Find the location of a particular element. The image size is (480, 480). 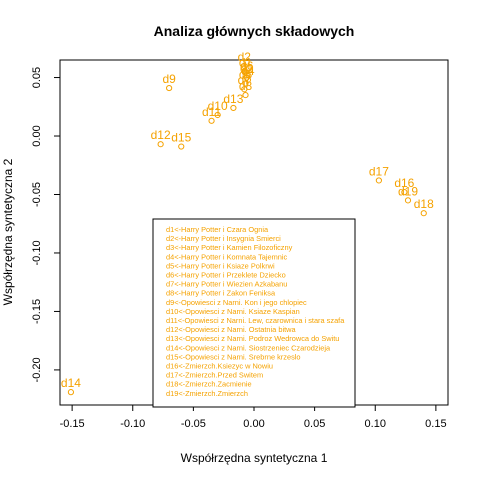

point-label: d5 is located at coordinates (246, 74).